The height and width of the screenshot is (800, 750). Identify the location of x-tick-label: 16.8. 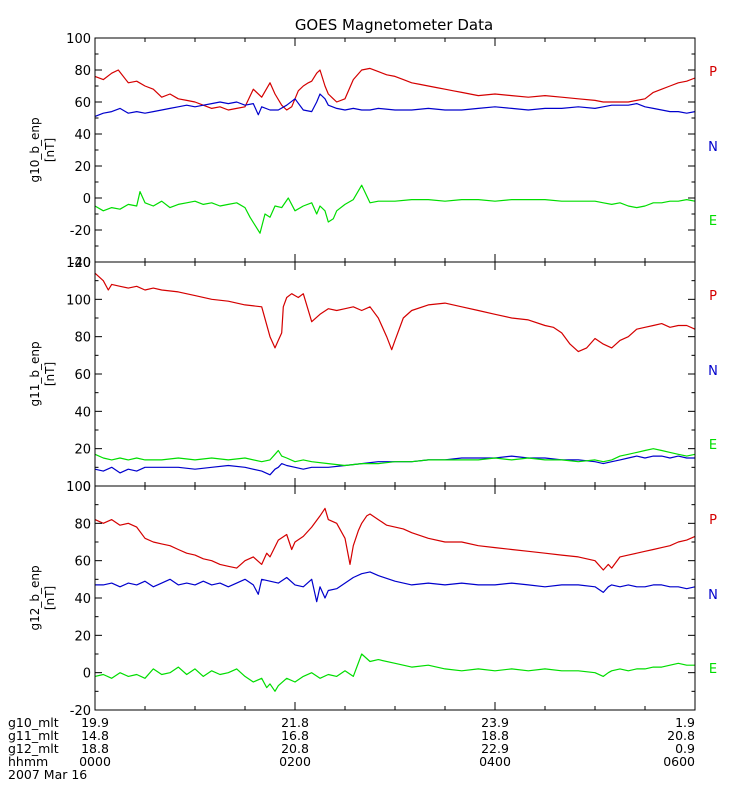
(295, 735).